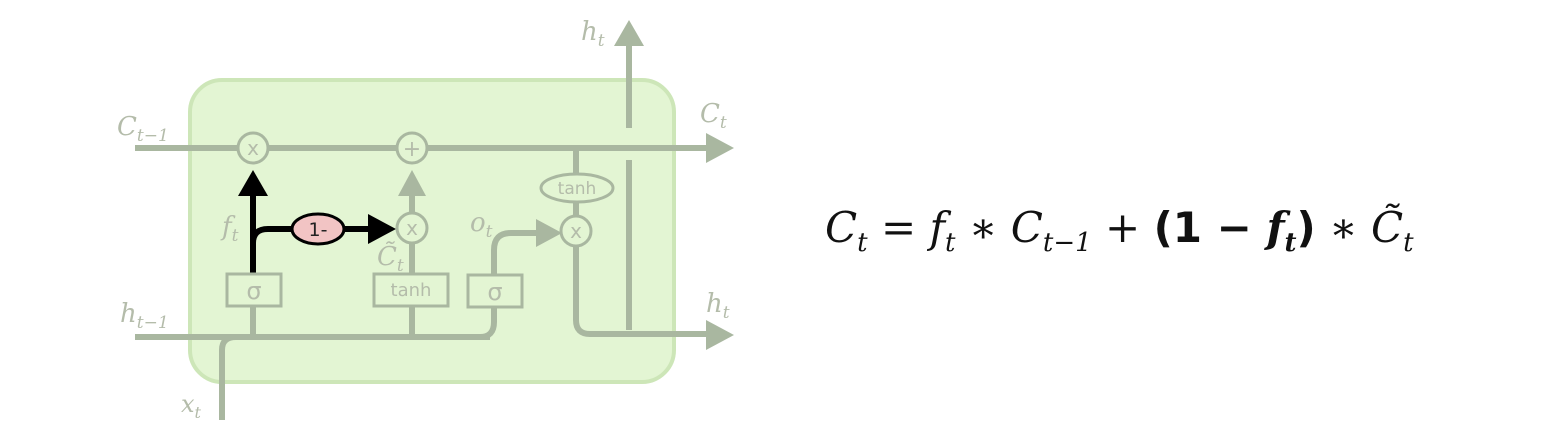 This screenshot has width=1566, height=444. Describe the element at coordinates (720, 148) in the screenshot. I see `cell-state-arrowhead` at that location.